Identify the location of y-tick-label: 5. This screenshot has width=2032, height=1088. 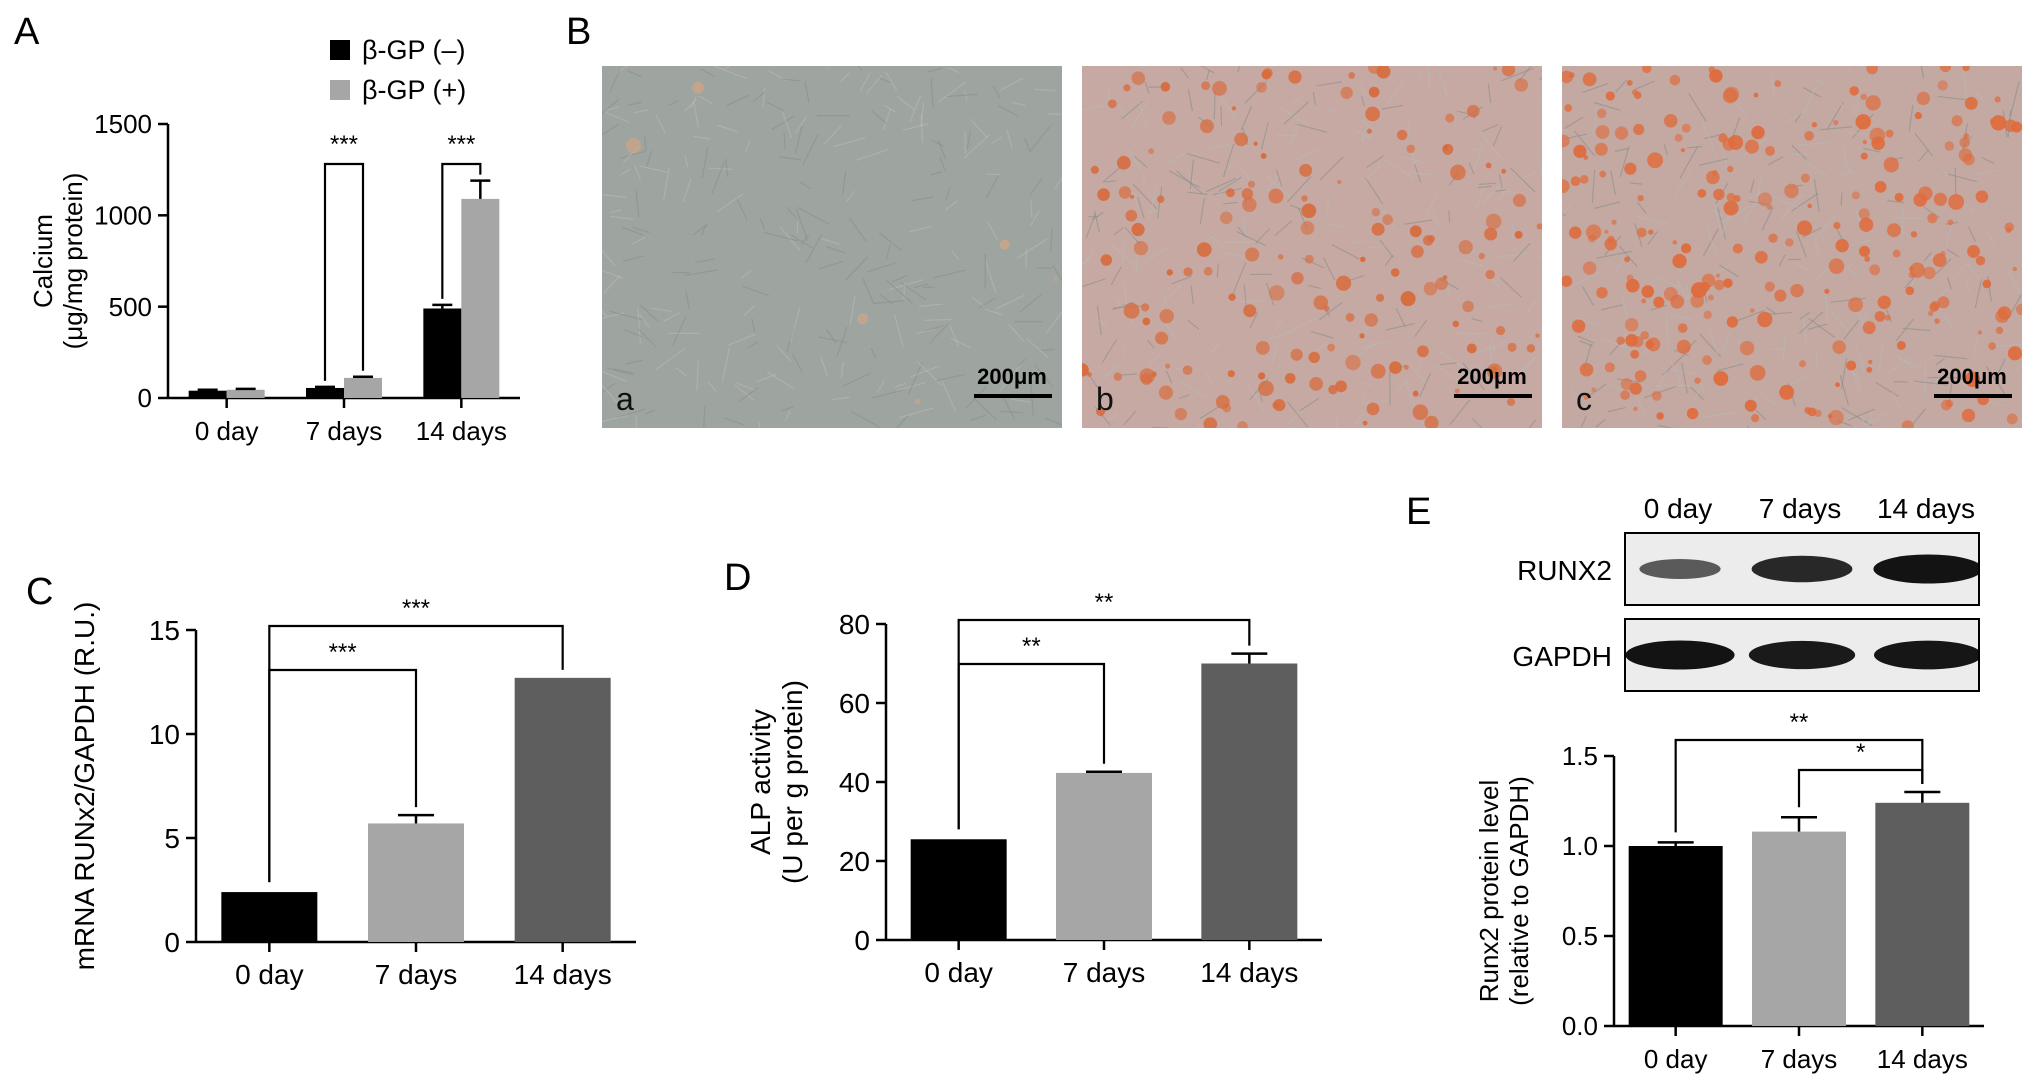
(172, 838).